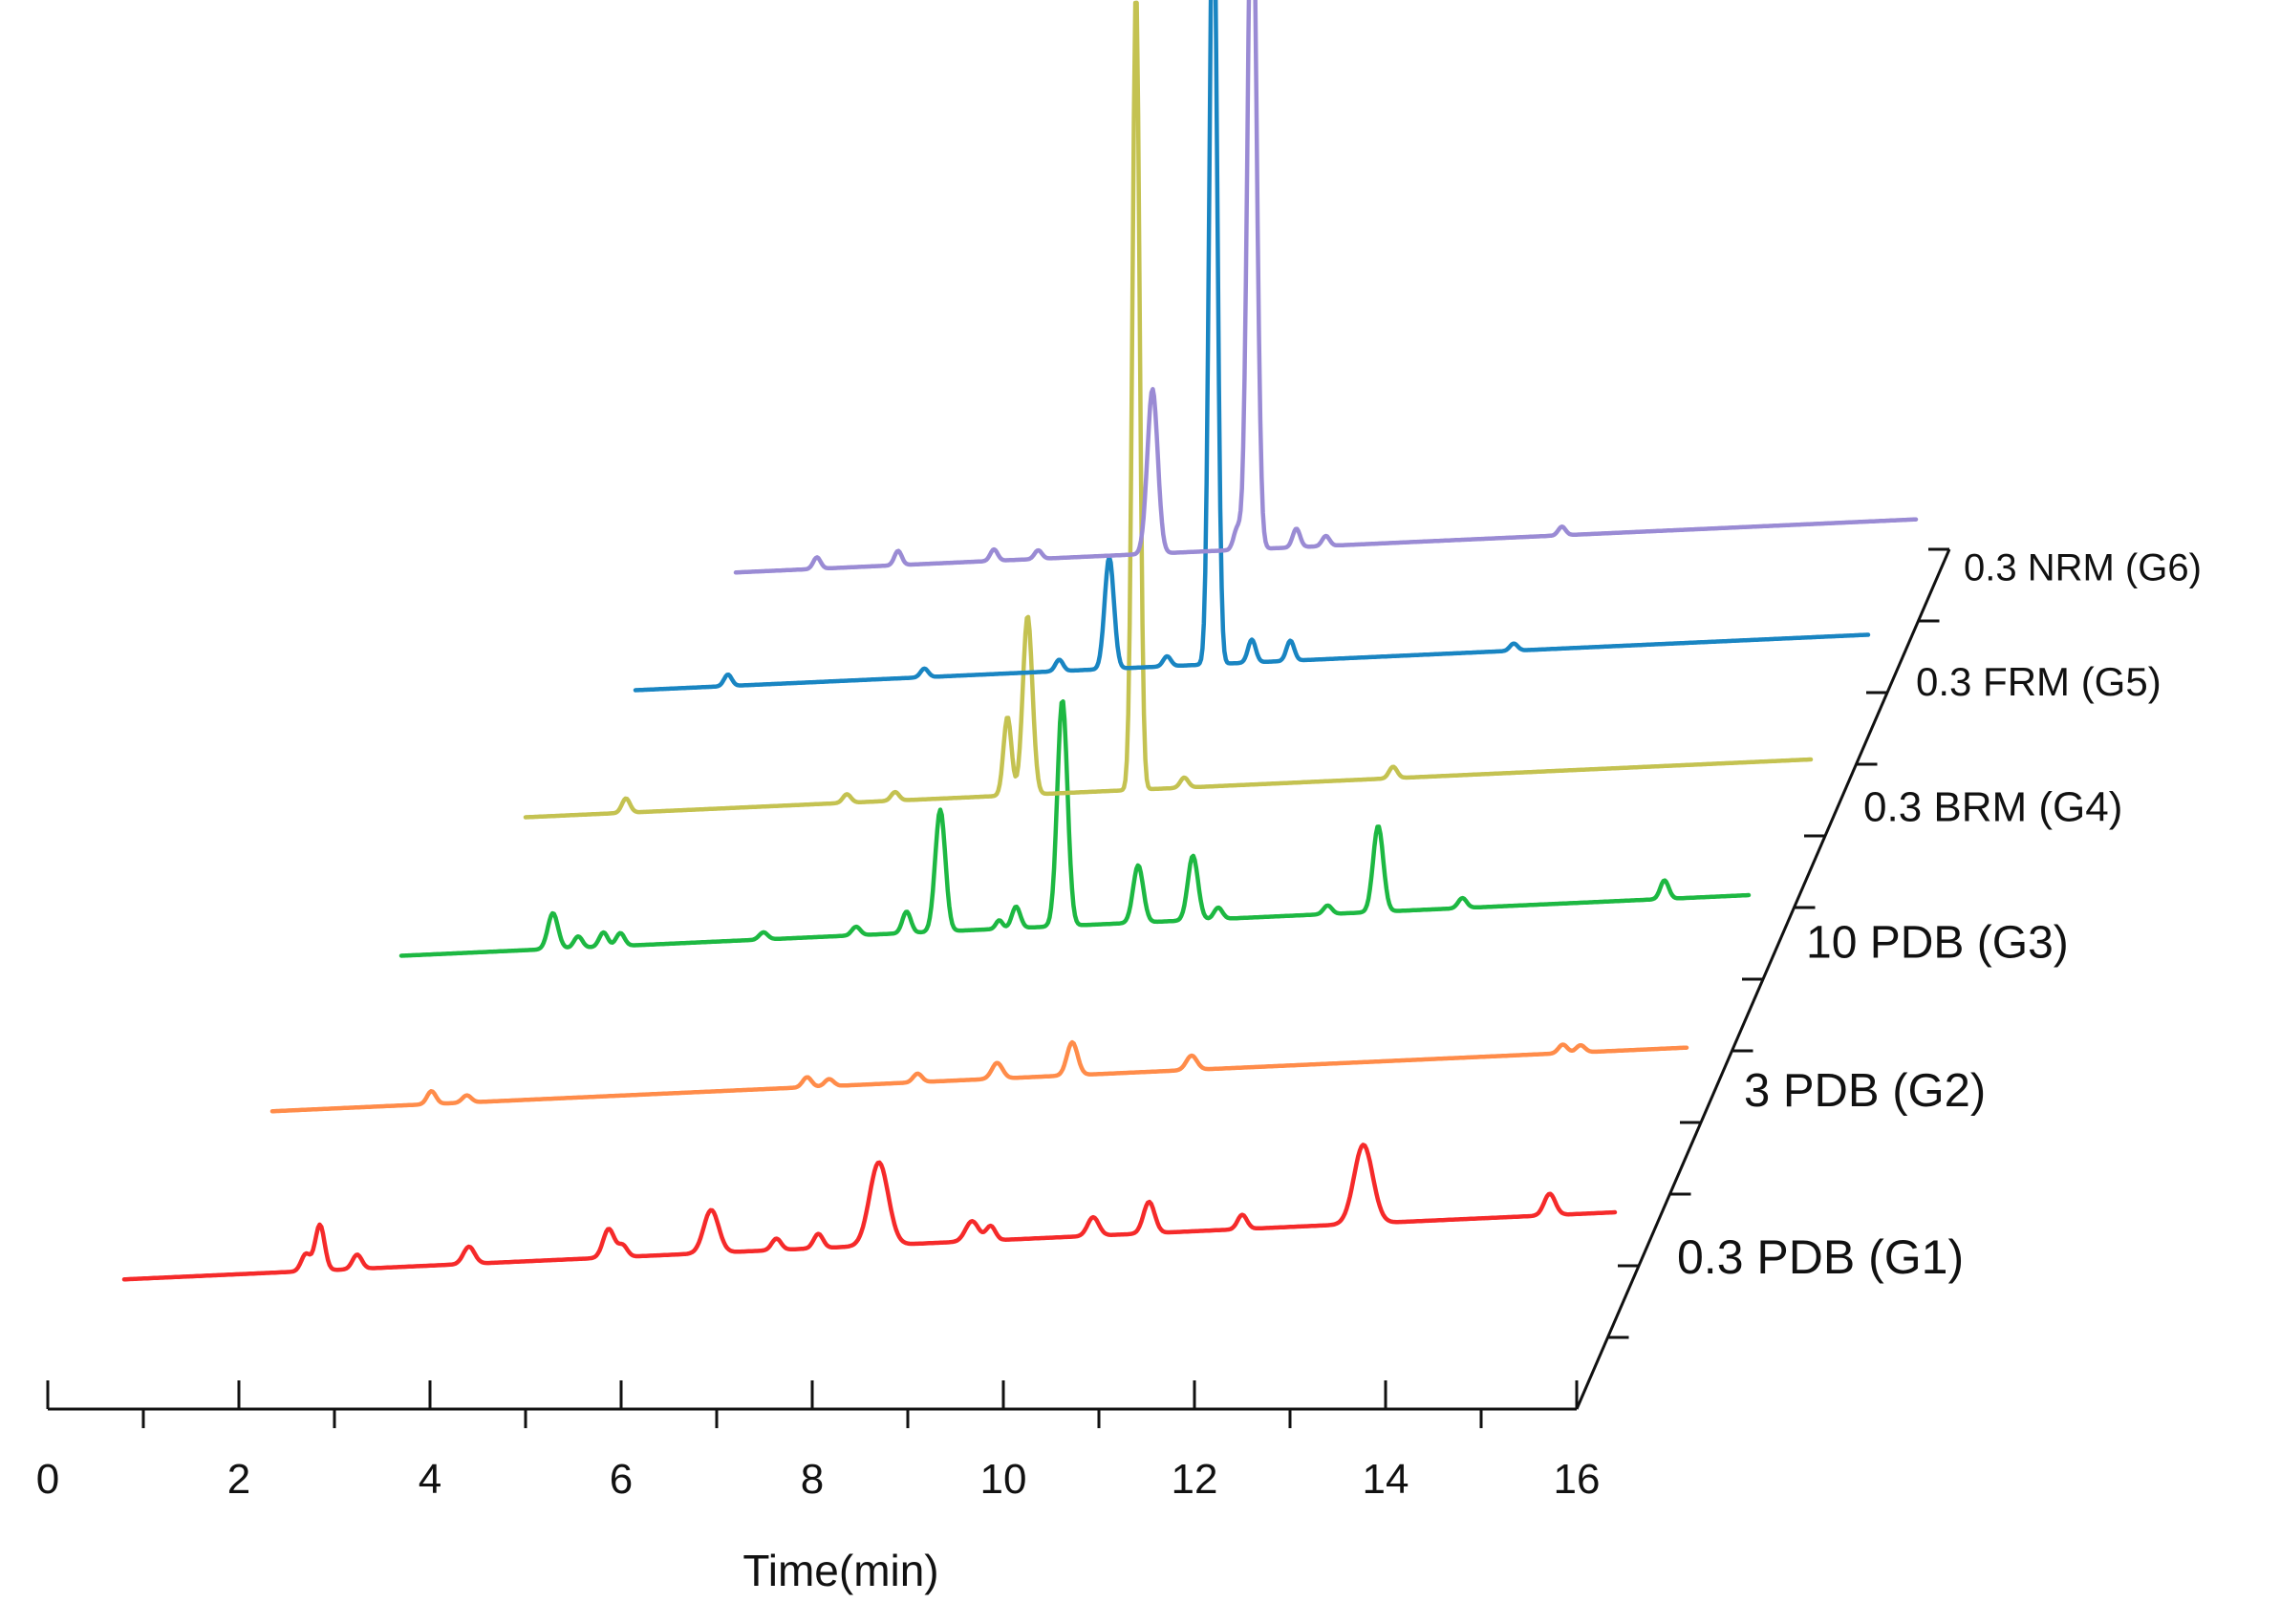 The image size is (2280, 1624). Describe the element at coordinates (2039, 682) in the screenshot. I see `series-label-g5: 0.3 FRM (G5)` at that location.